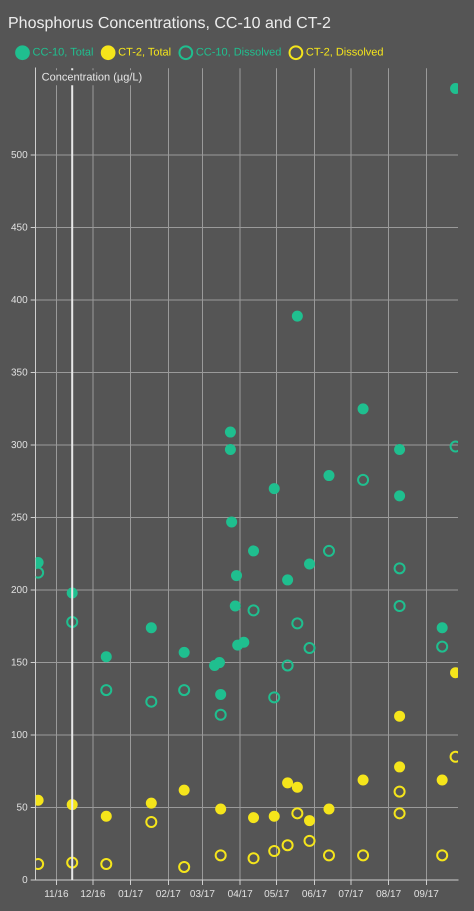 This screenshot has width=474, height=911. I want to click on y-tick-label: 500, so click(19, 155).